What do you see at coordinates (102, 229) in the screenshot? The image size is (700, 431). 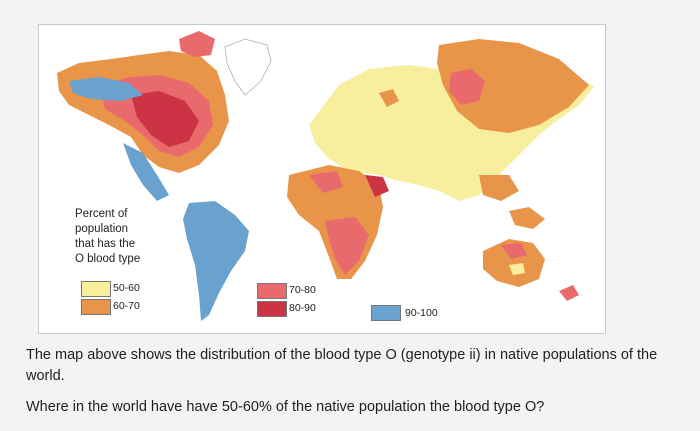 I see `legend-title-line: population` at bounding box center [102, 229].